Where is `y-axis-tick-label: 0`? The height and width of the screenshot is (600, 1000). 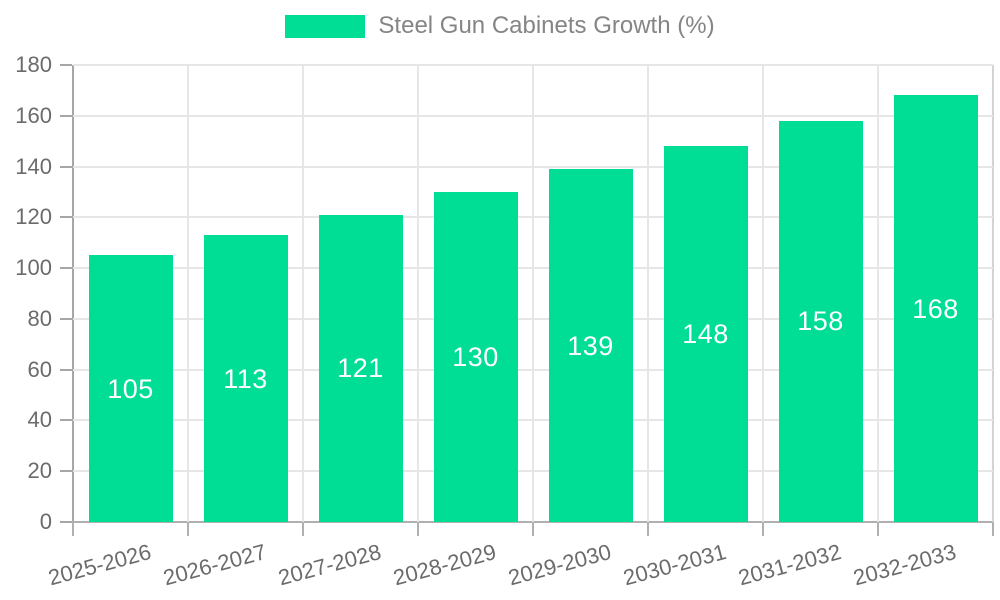 y-axis-tick-label: 0 is located at coordinates (45, 521).